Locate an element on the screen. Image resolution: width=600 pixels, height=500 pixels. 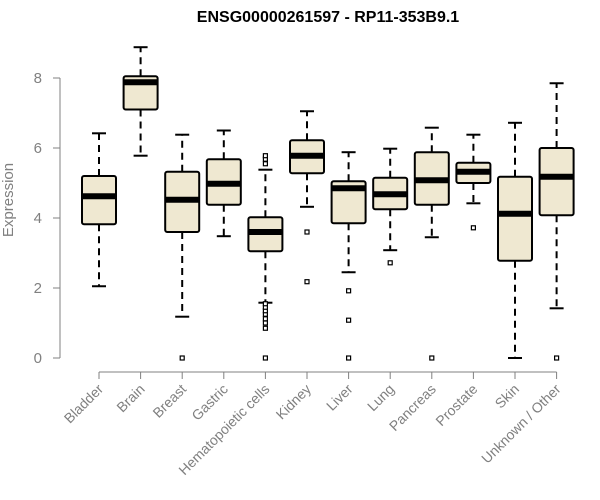
chart-title: ENSG00000261597 - RP11-353B9.1 is located at coordinates (328, 17).